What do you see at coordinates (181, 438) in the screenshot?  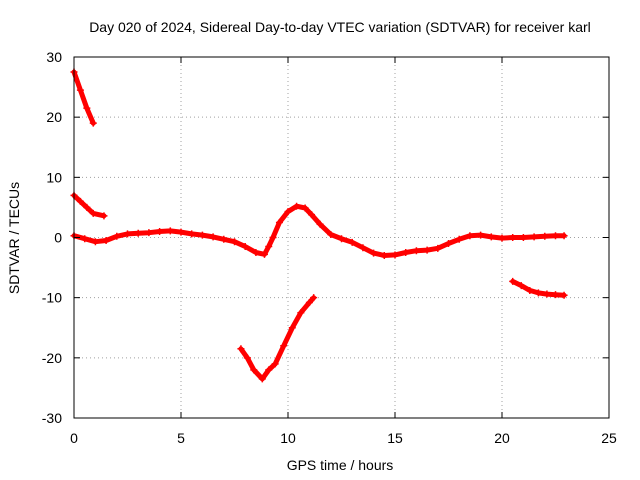 I see `x-tick-label: 5` at bounding box center [181, 438].